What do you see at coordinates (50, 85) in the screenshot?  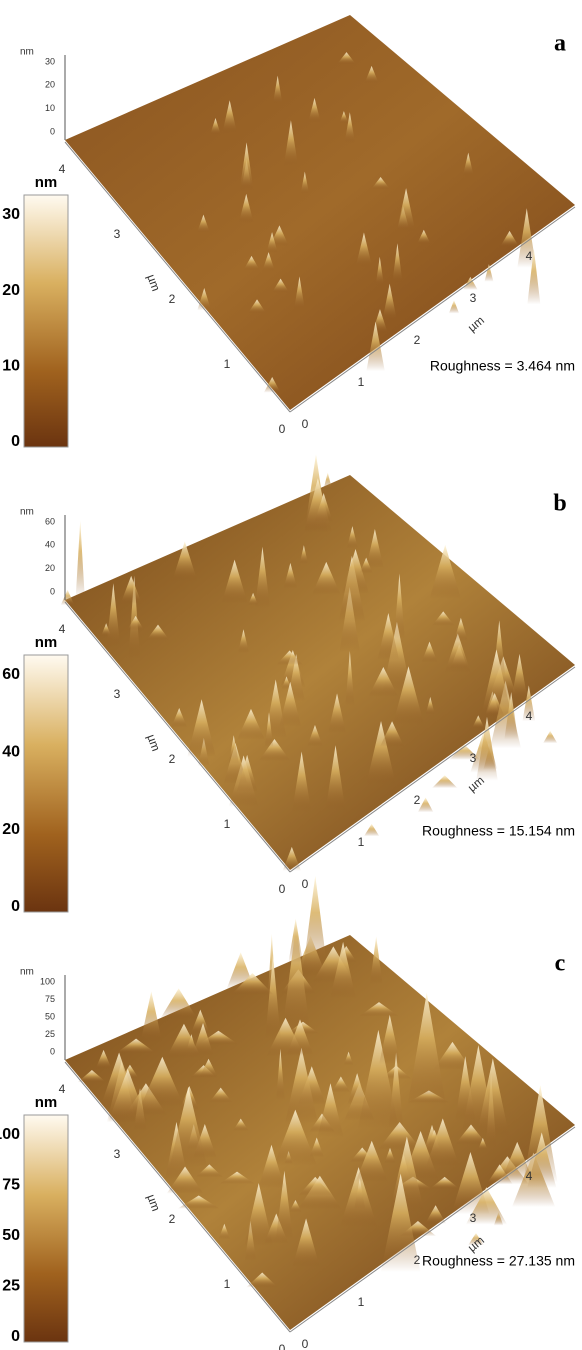 I see `z-tick-label: 20` at bounding box center [50, 85].